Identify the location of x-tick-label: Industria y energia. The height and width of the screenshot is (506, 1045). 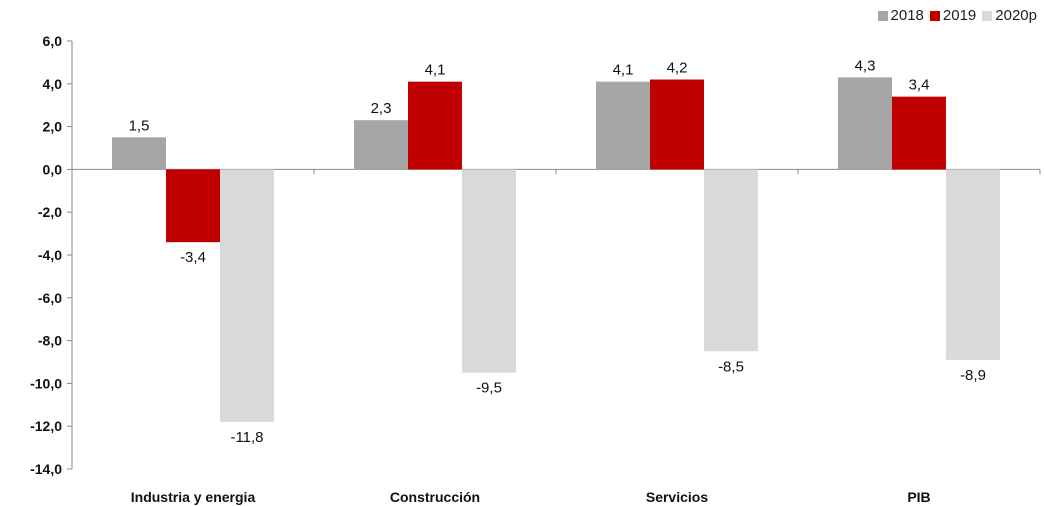
(193, 497).